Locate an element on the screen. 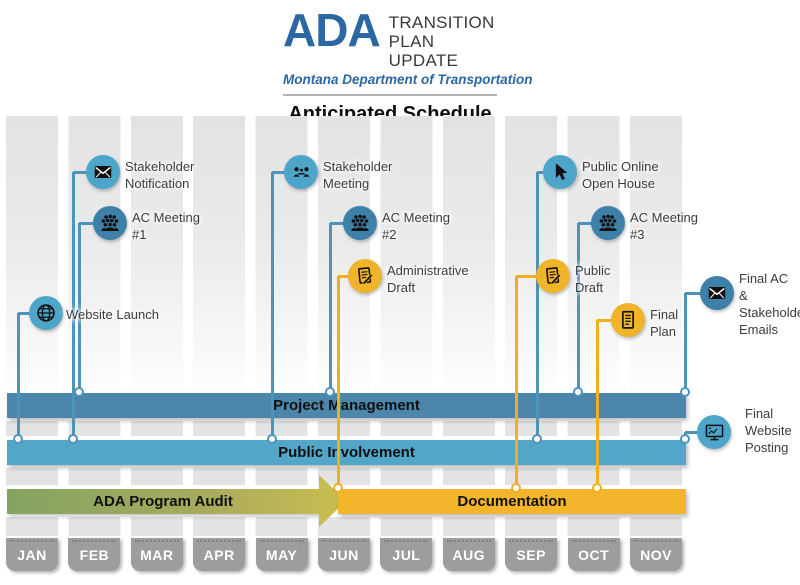 Image resolution: width=800 pixels, height=585 pixels. phase-bar-project-management: Project Management is located at coordinates (346, 405).